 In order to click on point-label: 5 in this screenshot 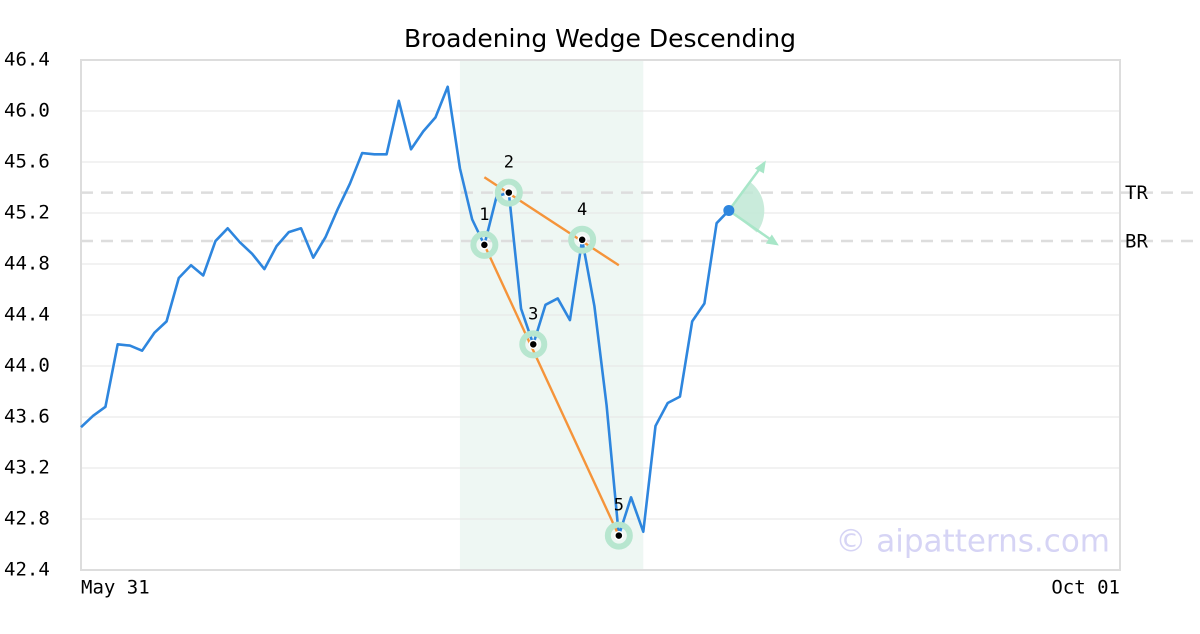, I will do `click(619, 506)`.